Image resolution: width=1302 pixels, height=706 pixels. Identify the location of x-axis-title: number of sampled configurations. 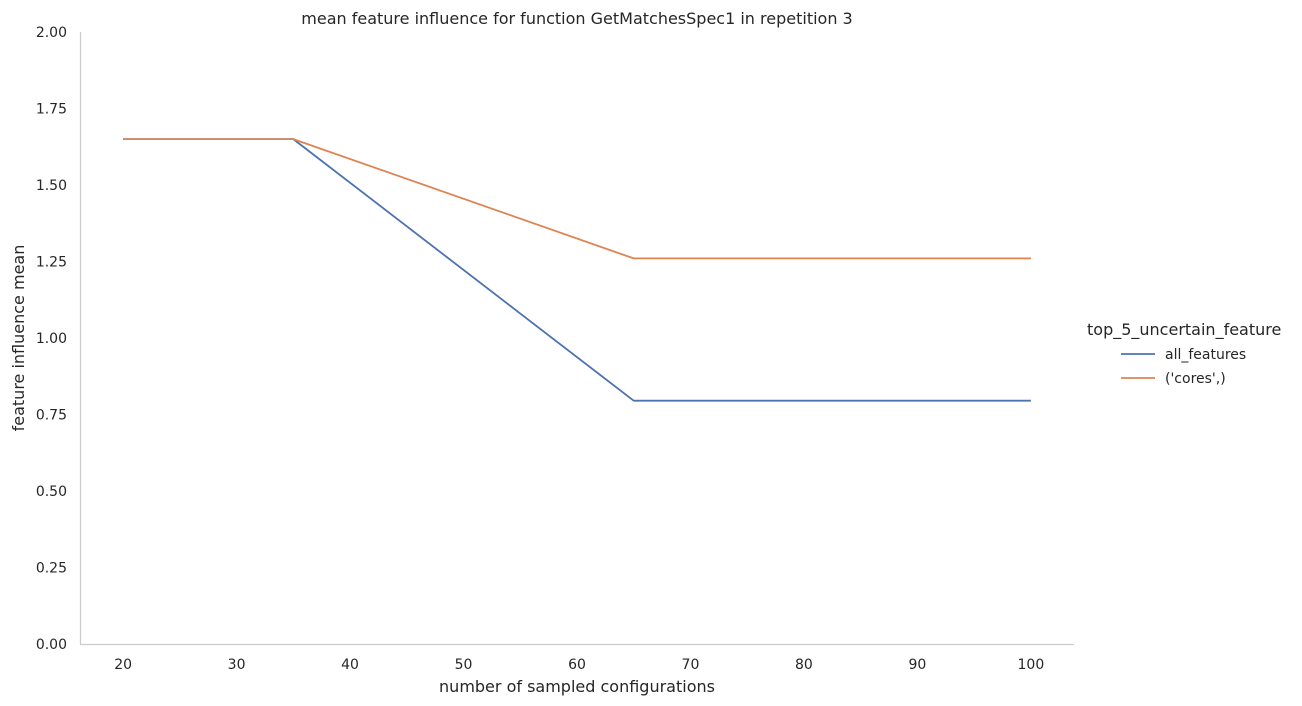
(577, 686).